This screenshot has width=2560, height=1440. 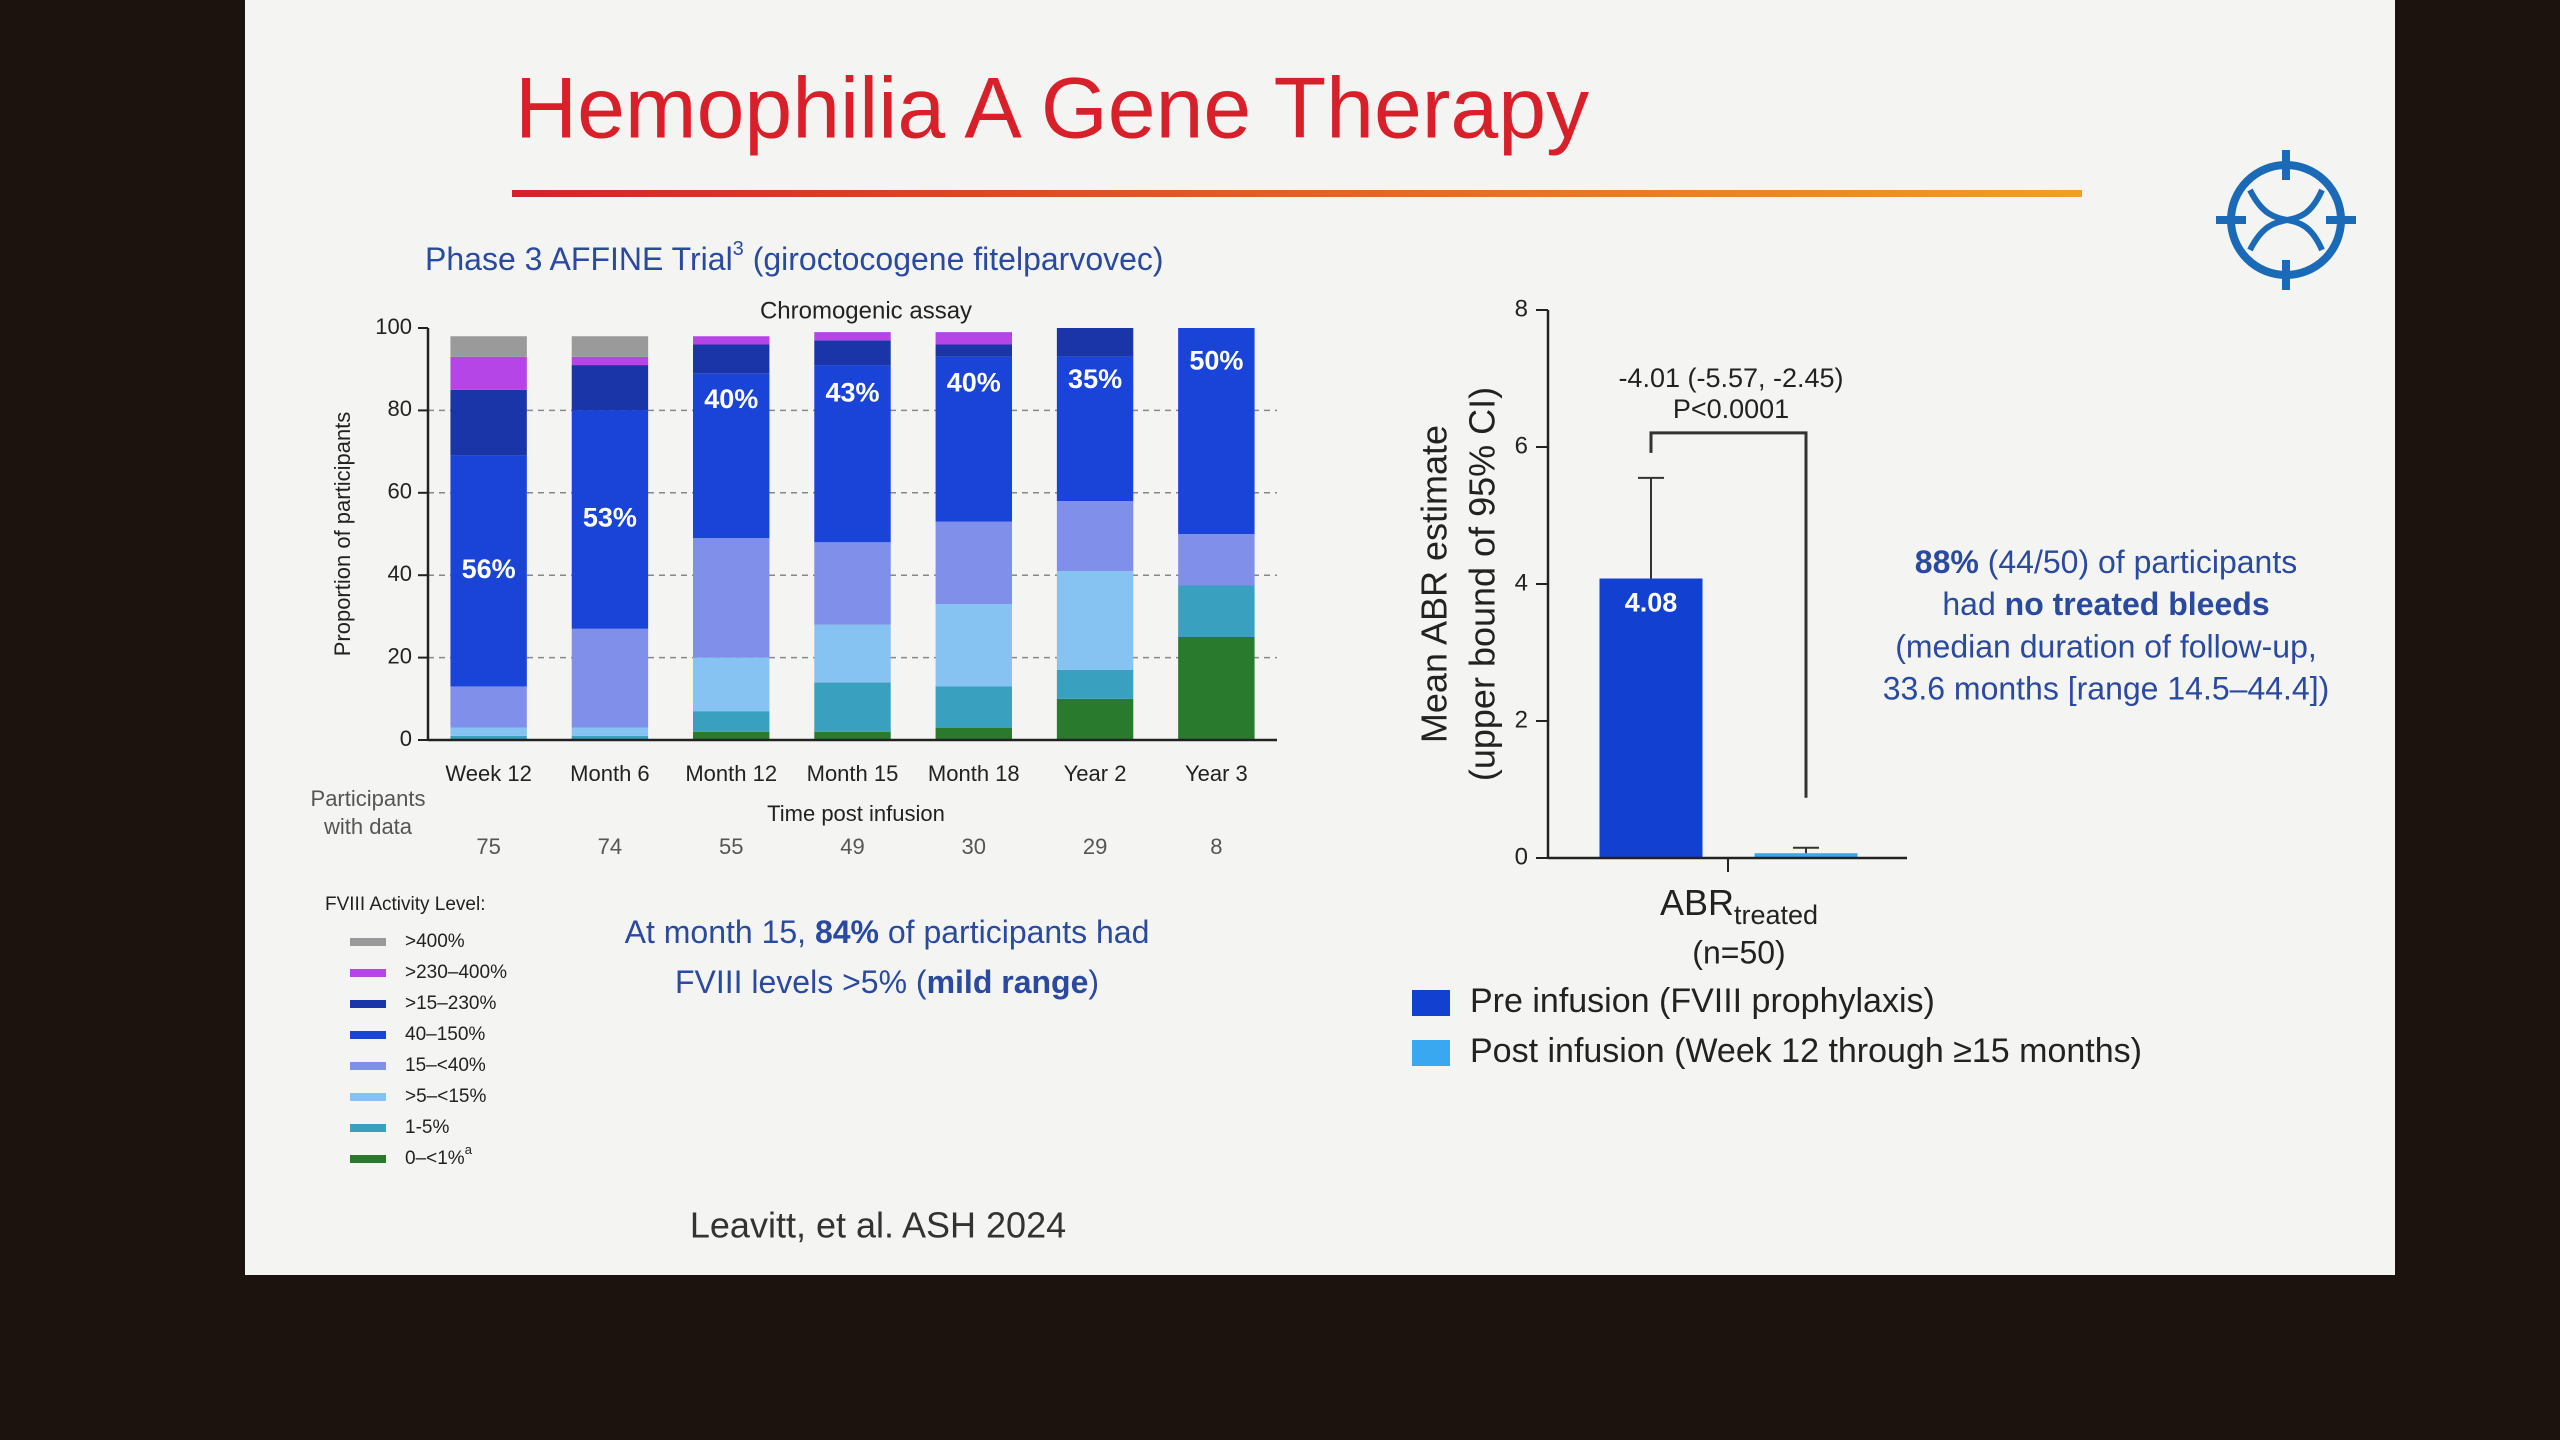 I want to click on value-label: 4.08, so click(x=1651, y=603).